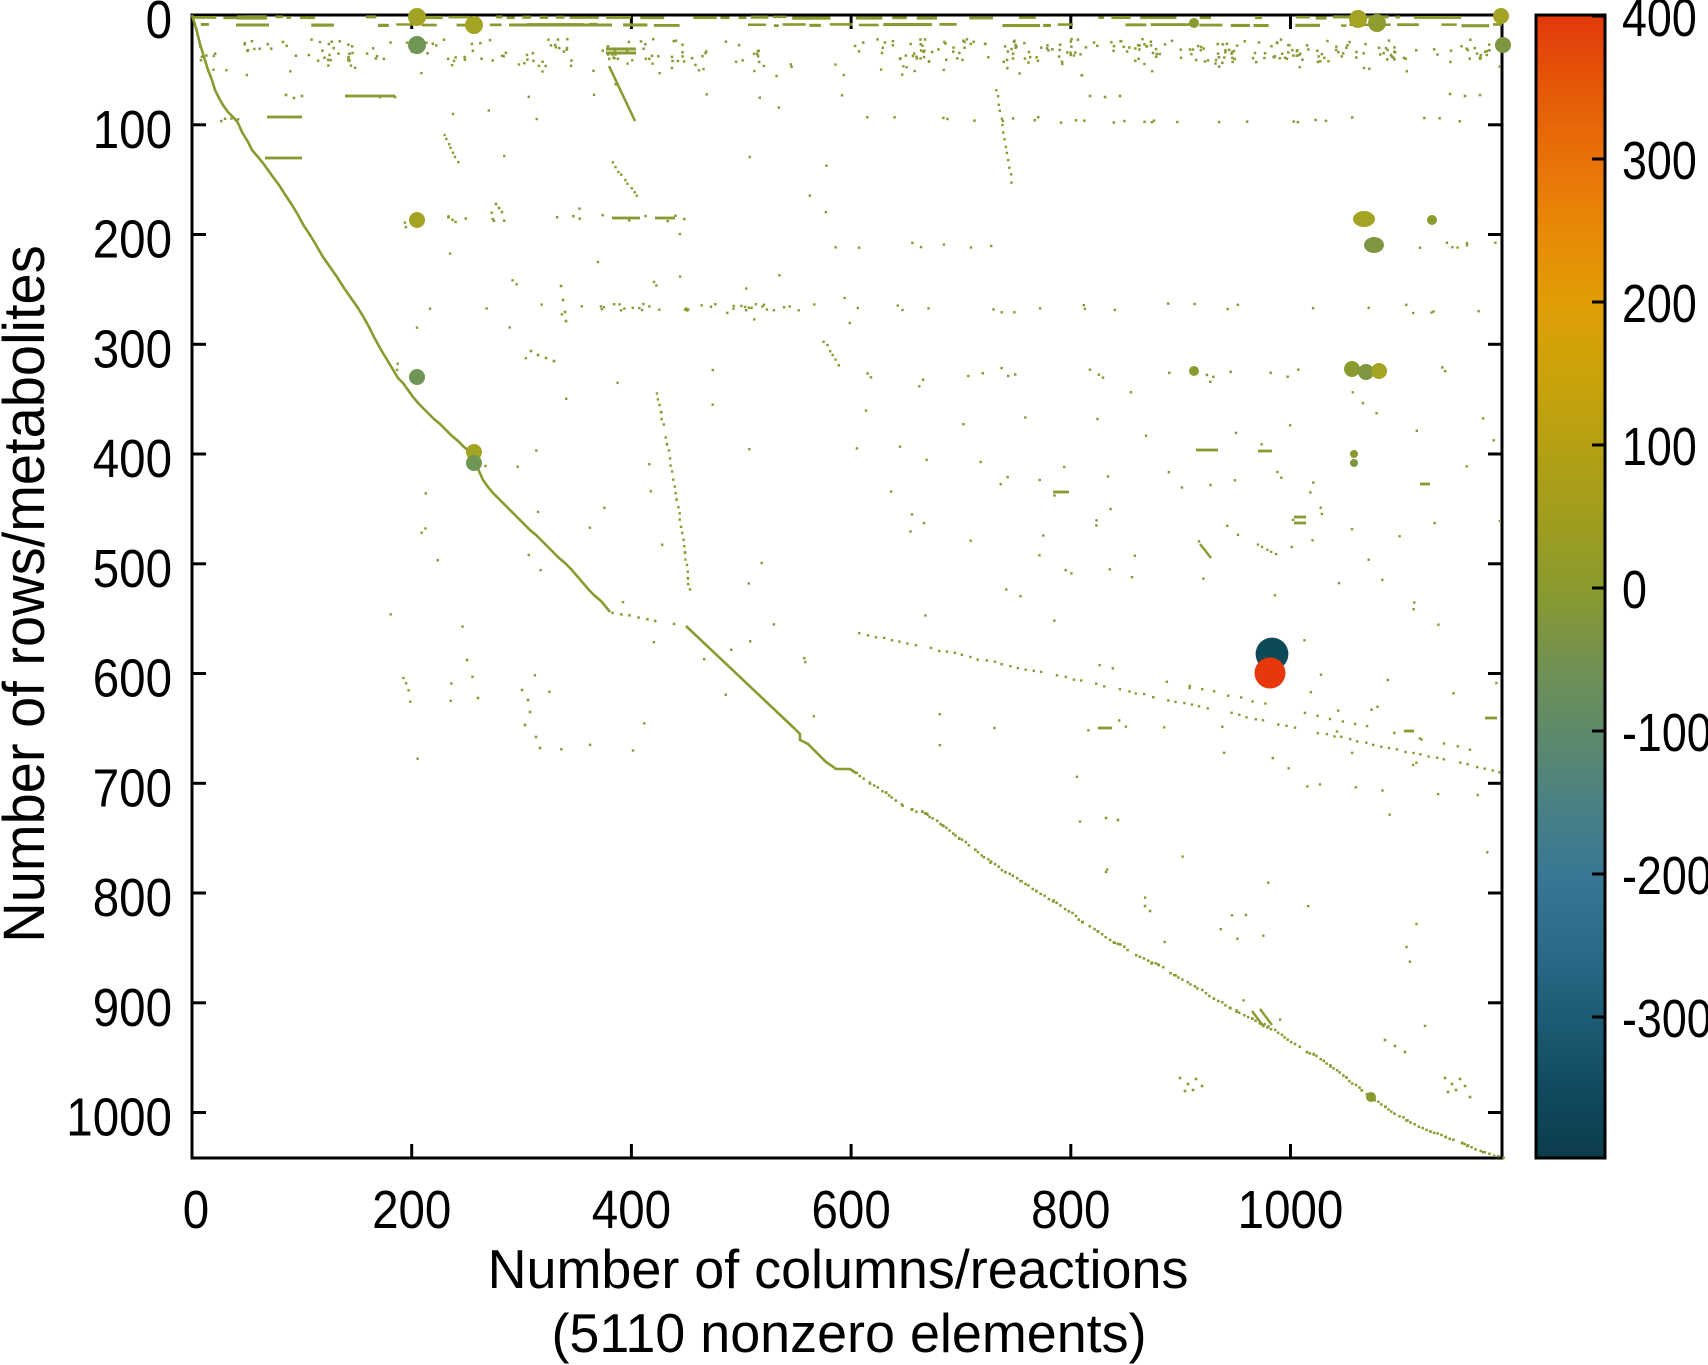  What do you see at coordinates (1665, 732) in the screenshot?
I see `svg-text: -100` at bounding box center [1665, 732].